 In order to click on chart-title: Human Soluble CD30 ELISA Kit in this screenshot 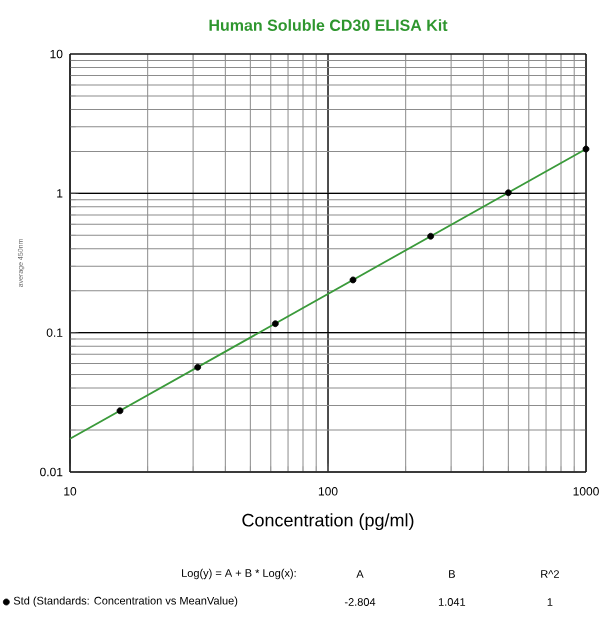, I will do `click(328, 25)`.